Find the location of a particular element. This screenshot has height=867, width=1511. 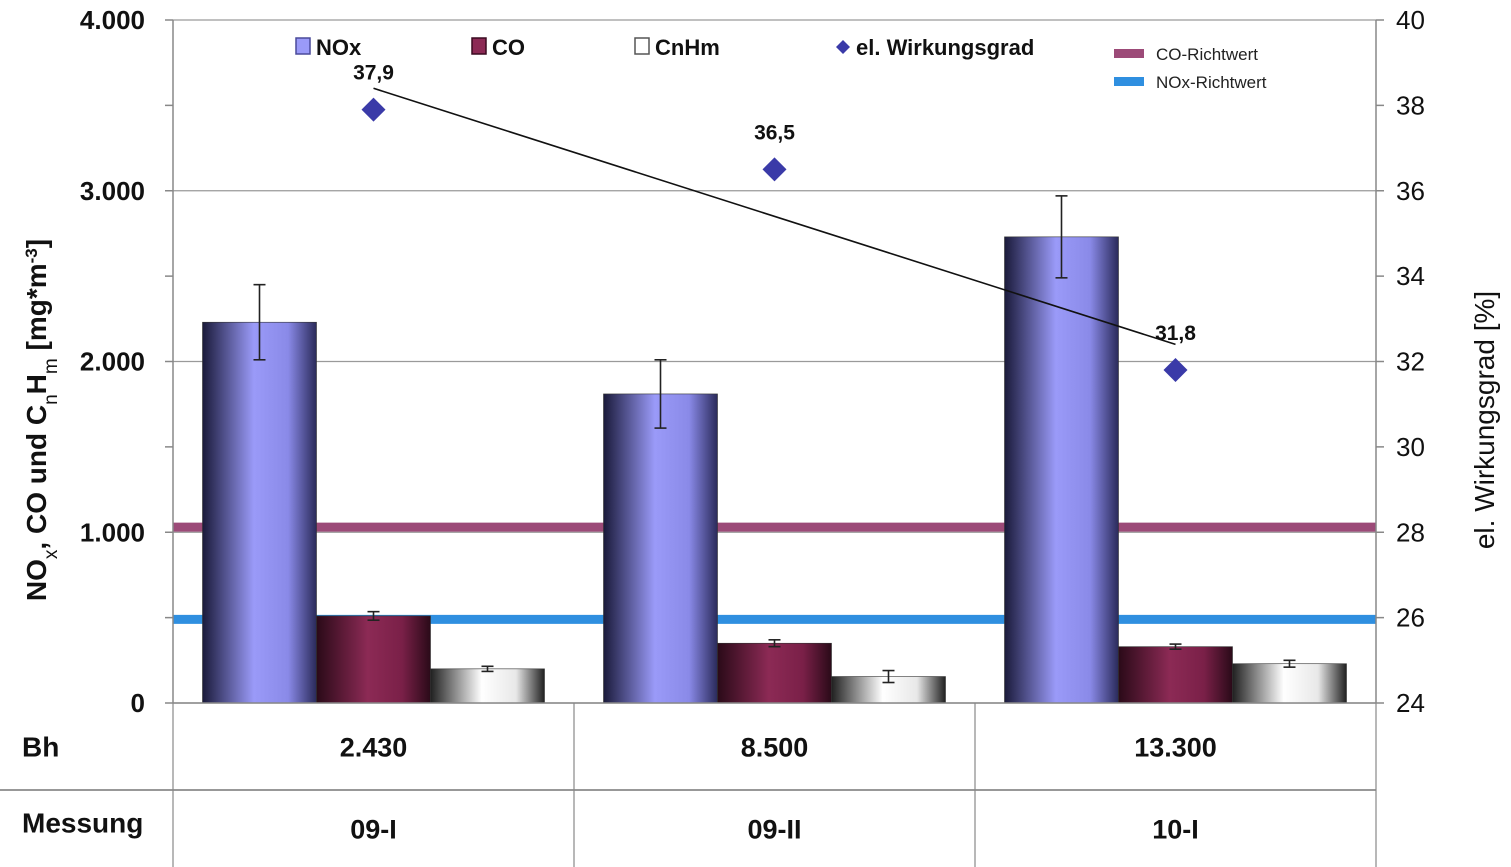

legend-label: NOx-Richtwert is located at coordinates (1211, 82).